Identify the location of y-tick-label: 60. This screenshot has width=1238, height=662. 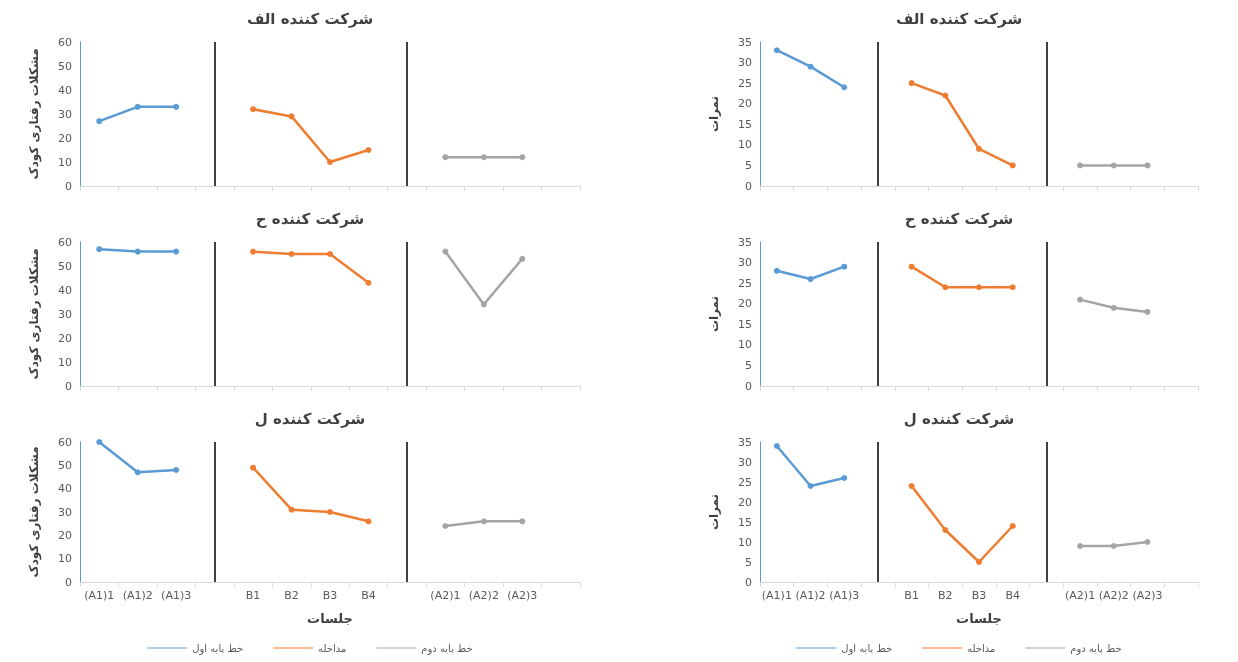
(65, 242).